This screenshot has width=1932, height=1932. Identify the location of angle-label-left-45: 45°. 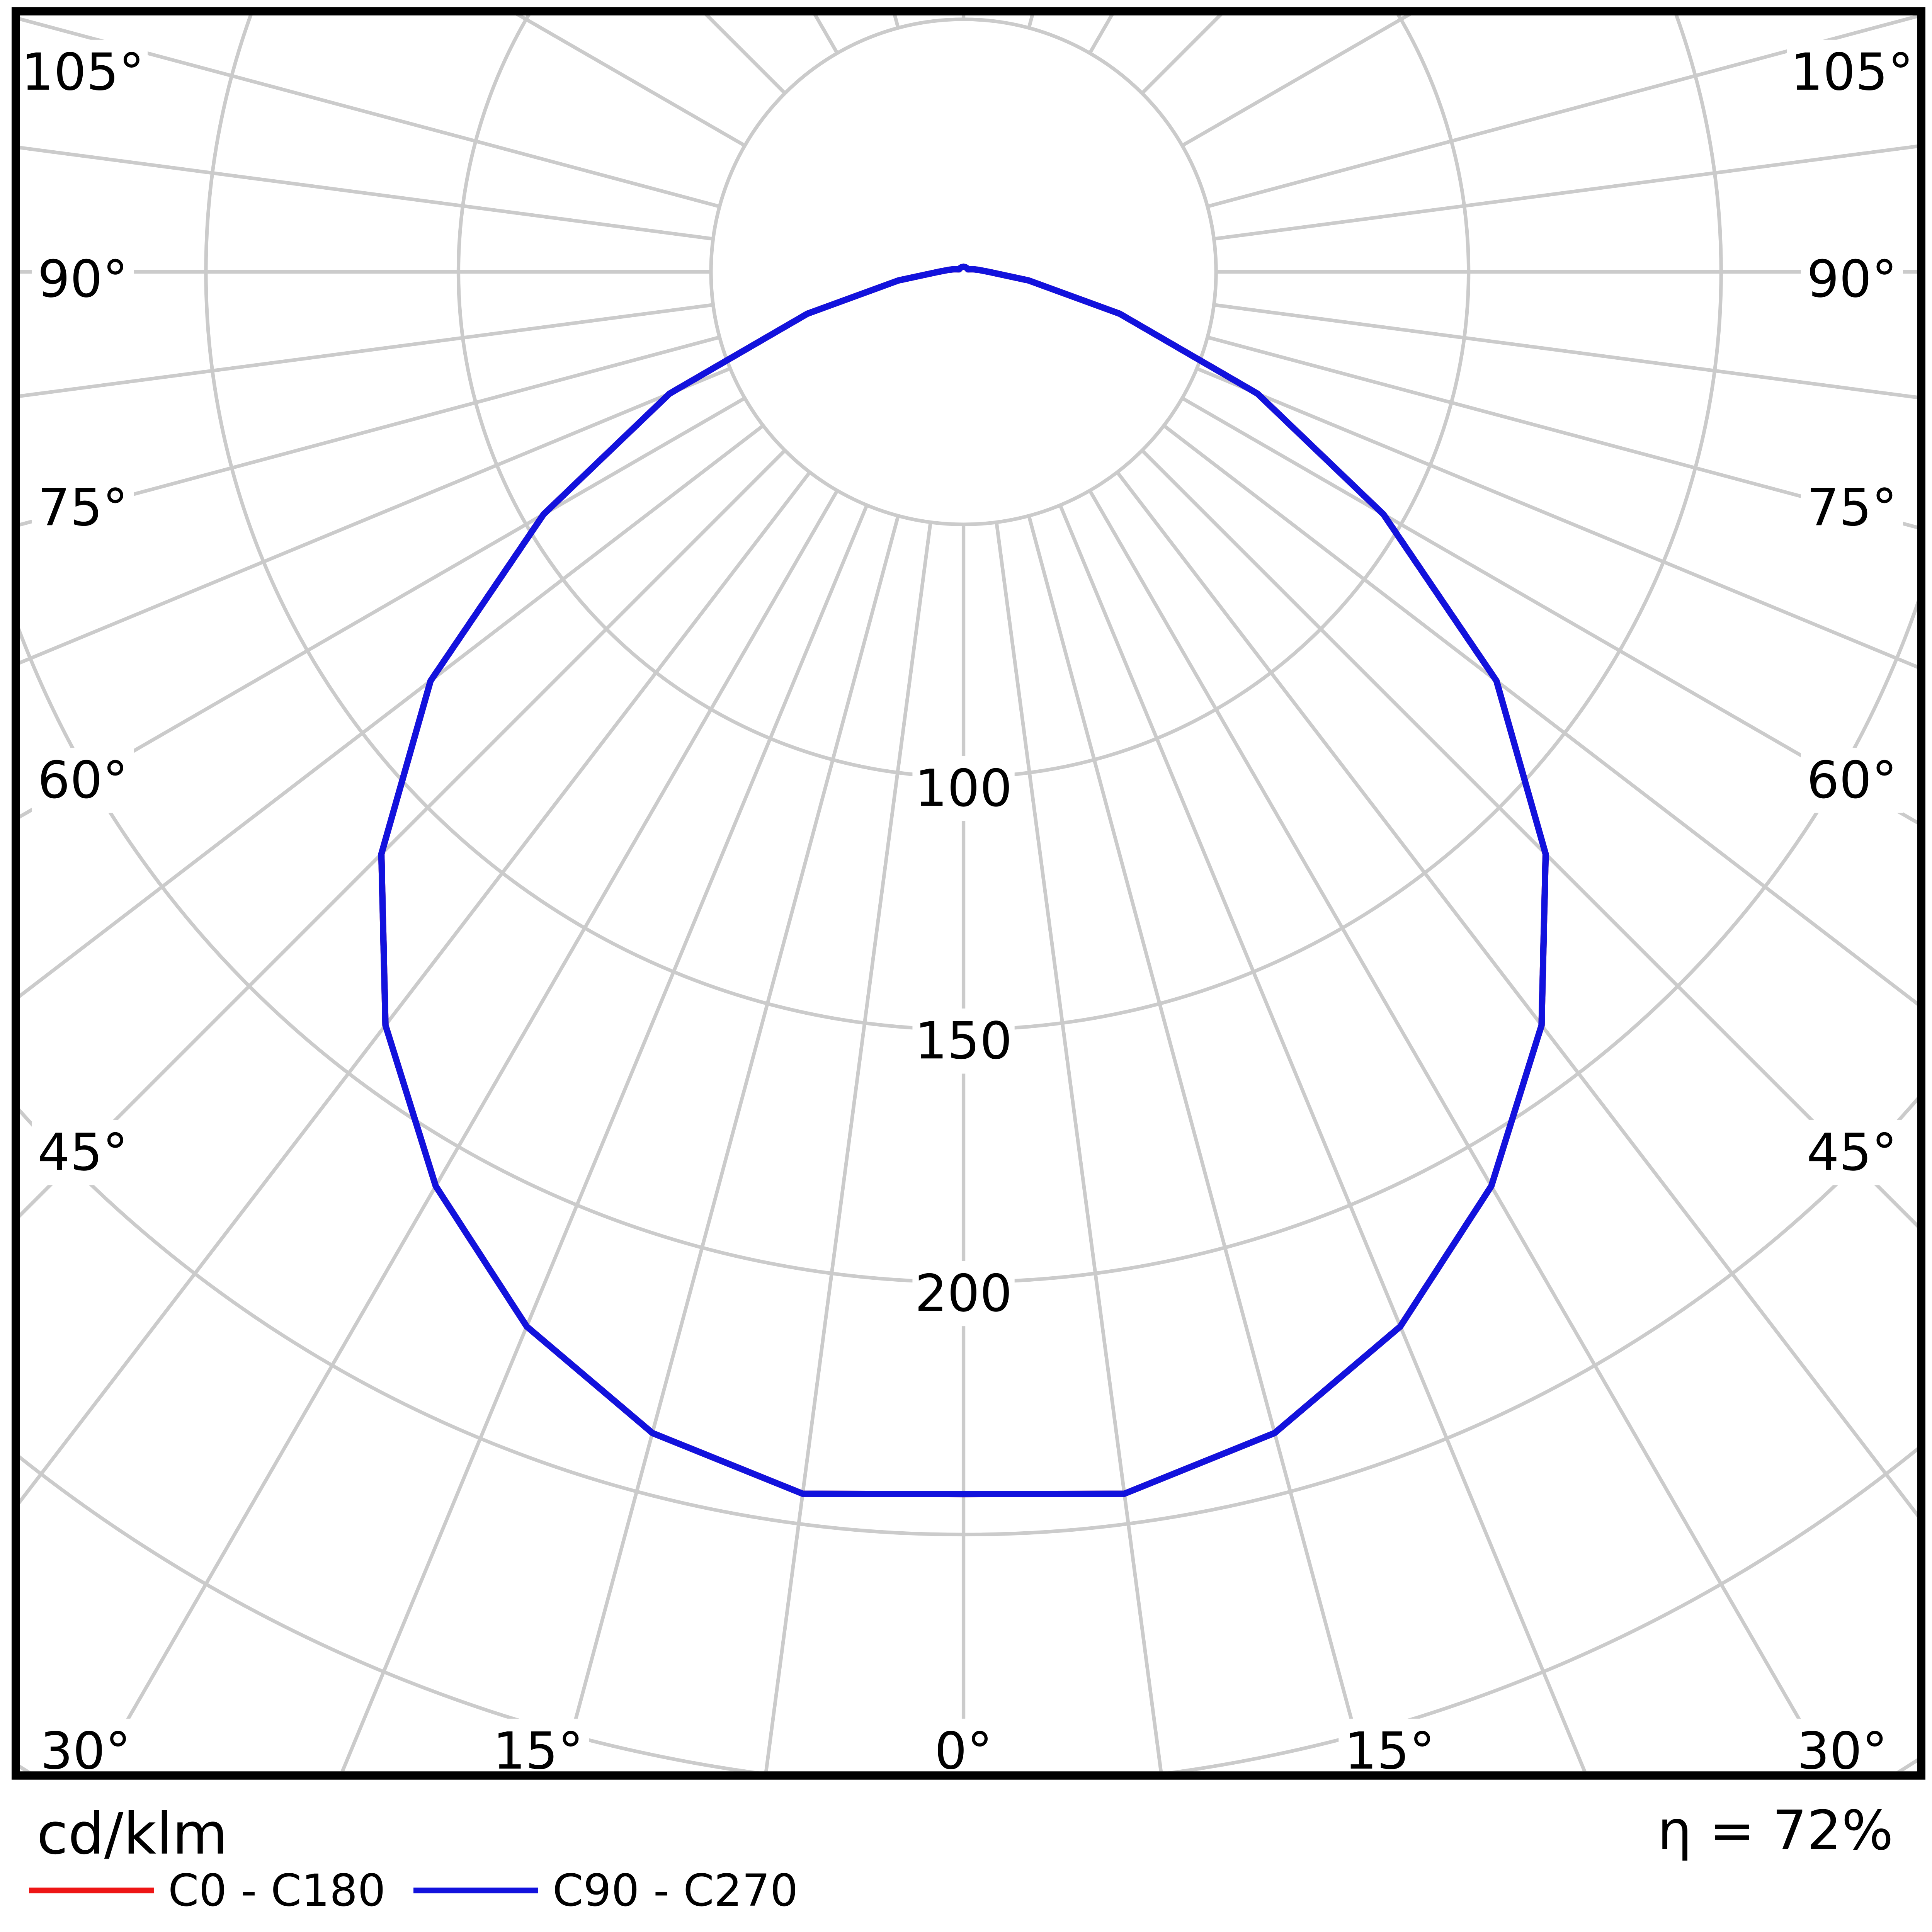
(82, 1152).